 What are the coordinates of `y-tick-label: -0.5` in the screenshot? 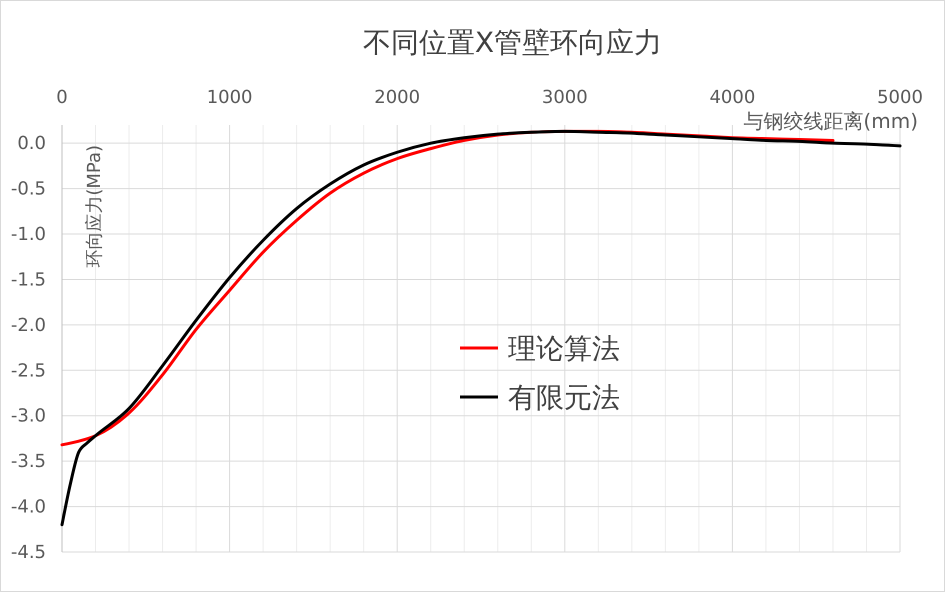 It's located at (28, 189).